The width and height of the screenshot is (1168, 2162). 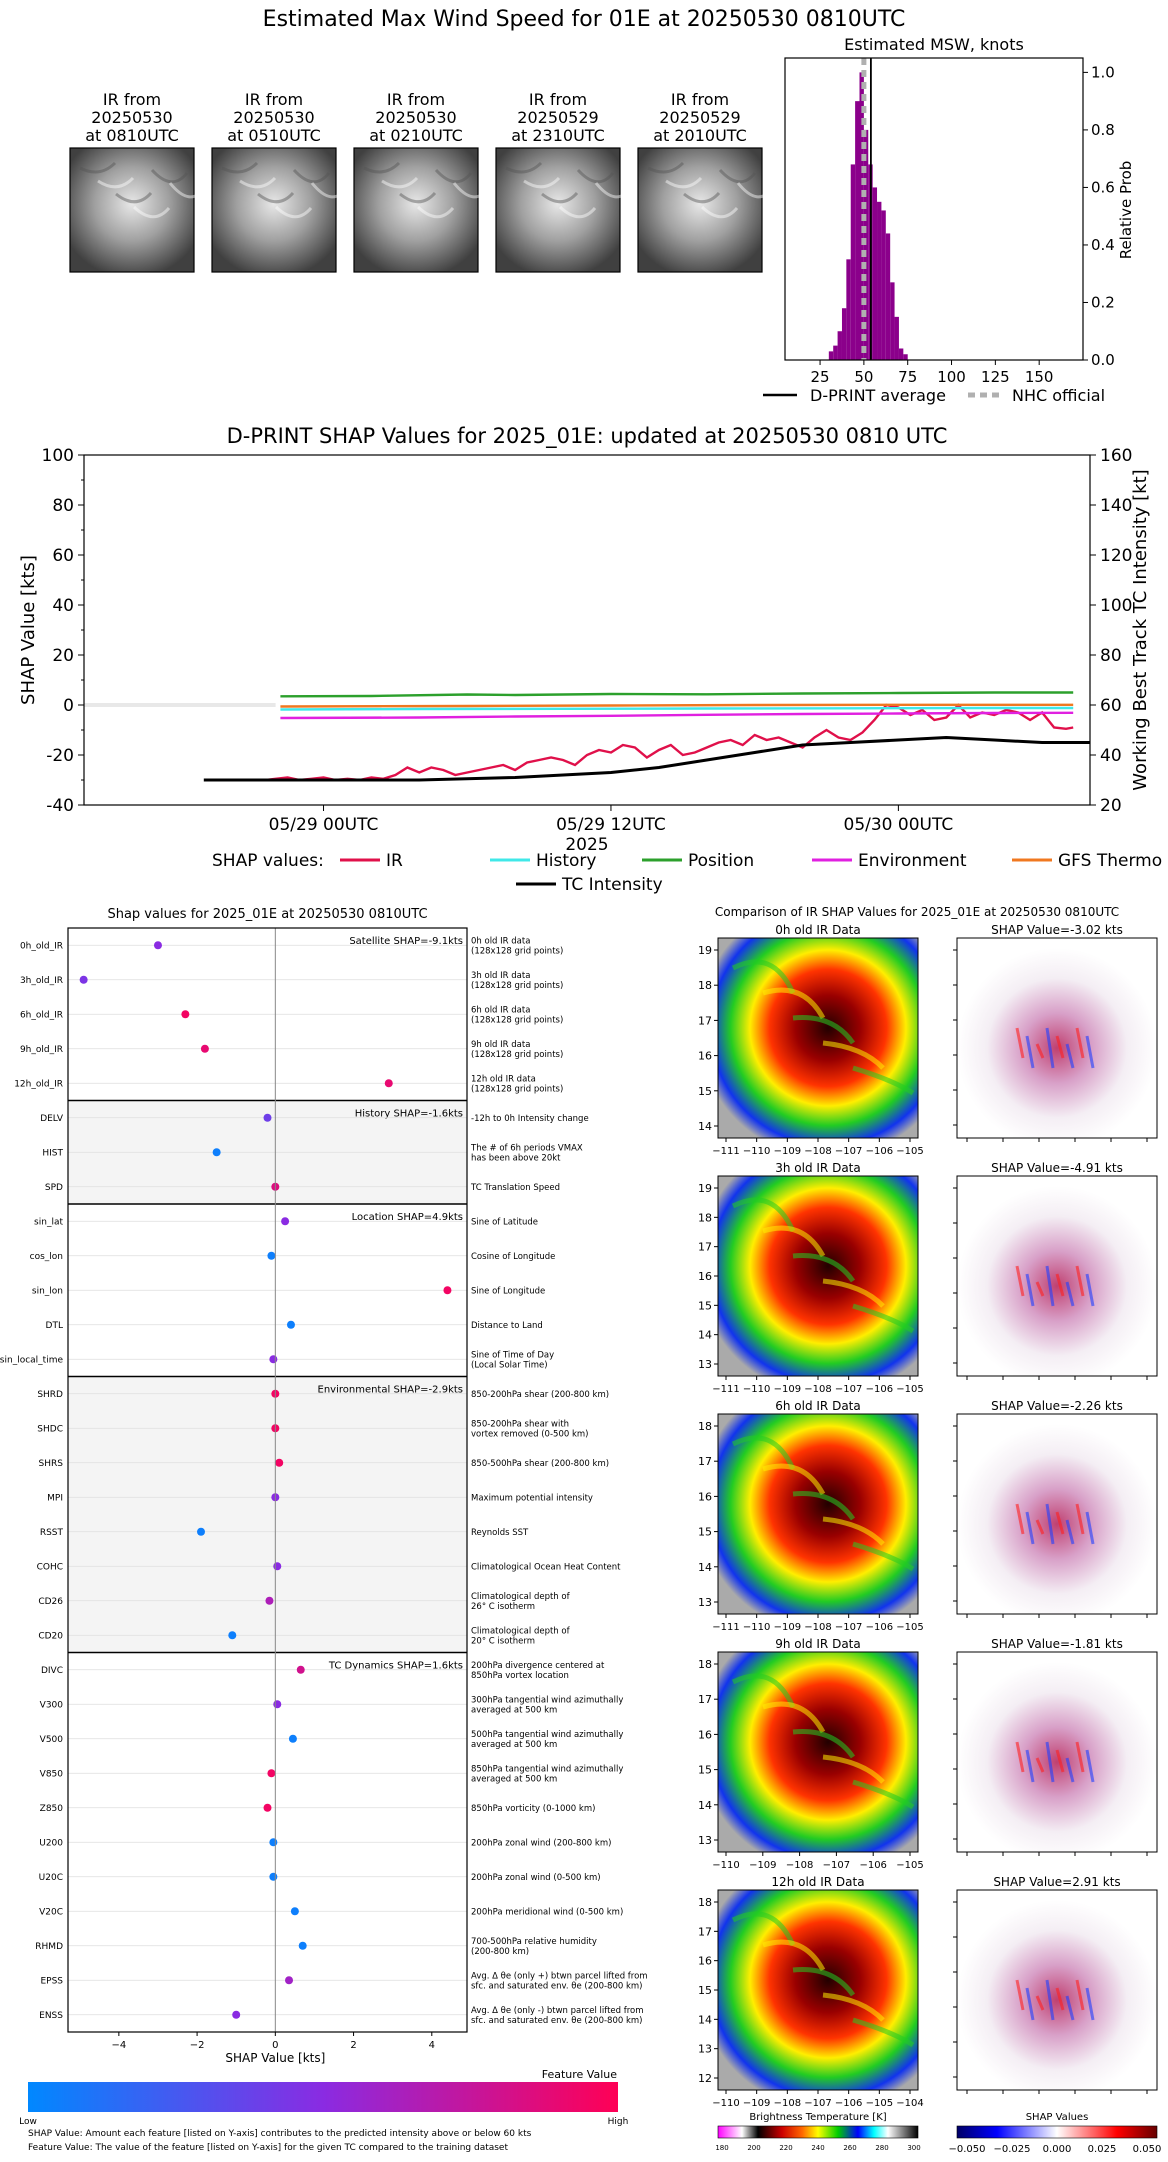 What do you see at coordinates (118, 2045) in the screenshot?
I see `x-tick-label: −4` at bounding box center [118, 2045].